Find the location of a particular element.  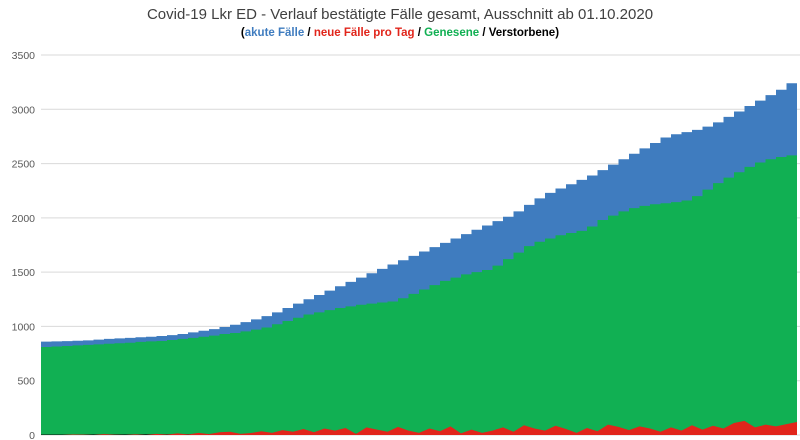

y-tick-label: 1500 is located at coordinates (24, 273).